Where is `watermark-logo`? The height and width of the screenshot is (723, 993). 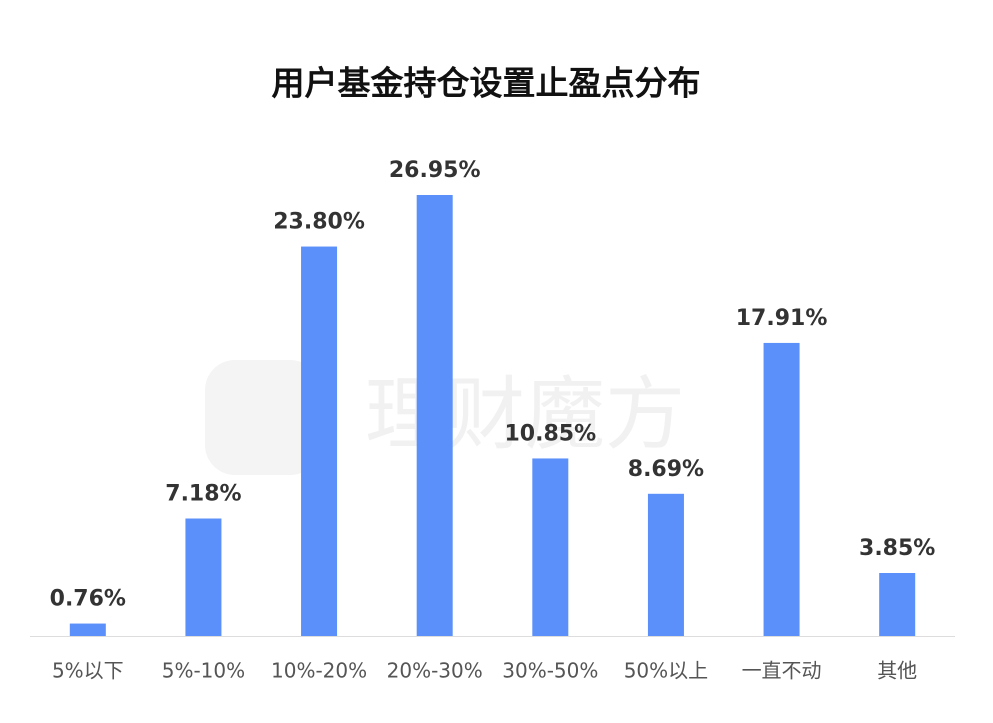 watermark-logo is located at coordinates (262, 417).